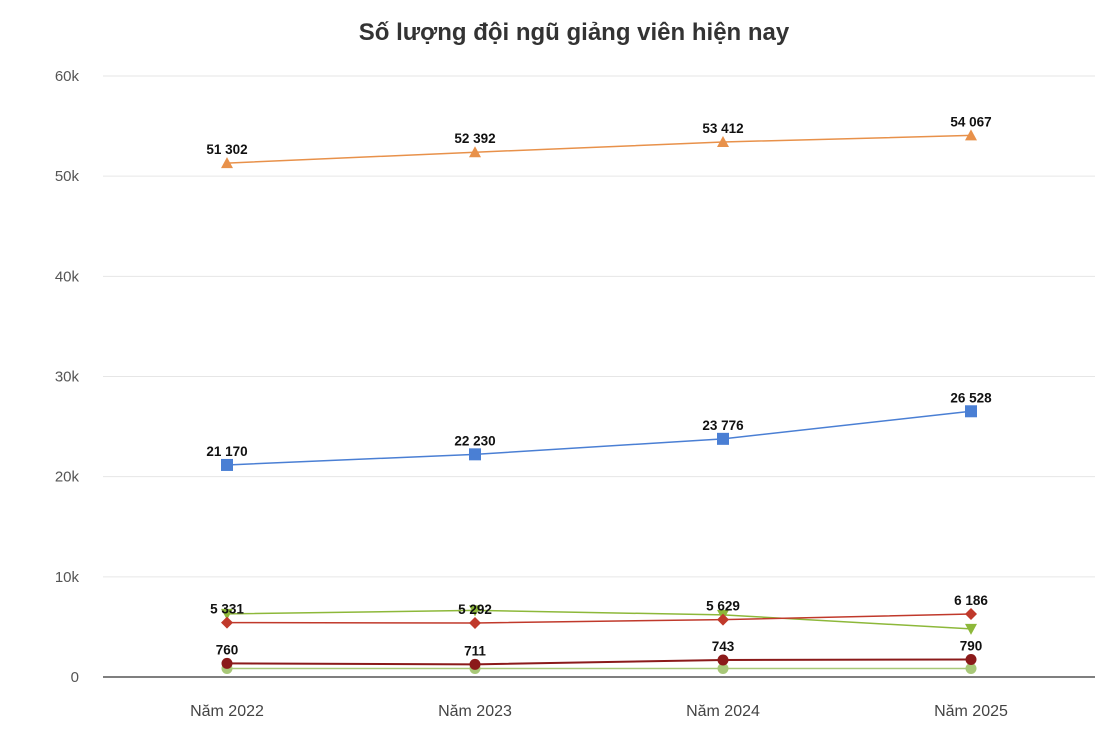  What do you see at coordinates (723, 711) in the screenshot?
I see `x-tick-label: Năm 2024` at bounding box center [723, 711].